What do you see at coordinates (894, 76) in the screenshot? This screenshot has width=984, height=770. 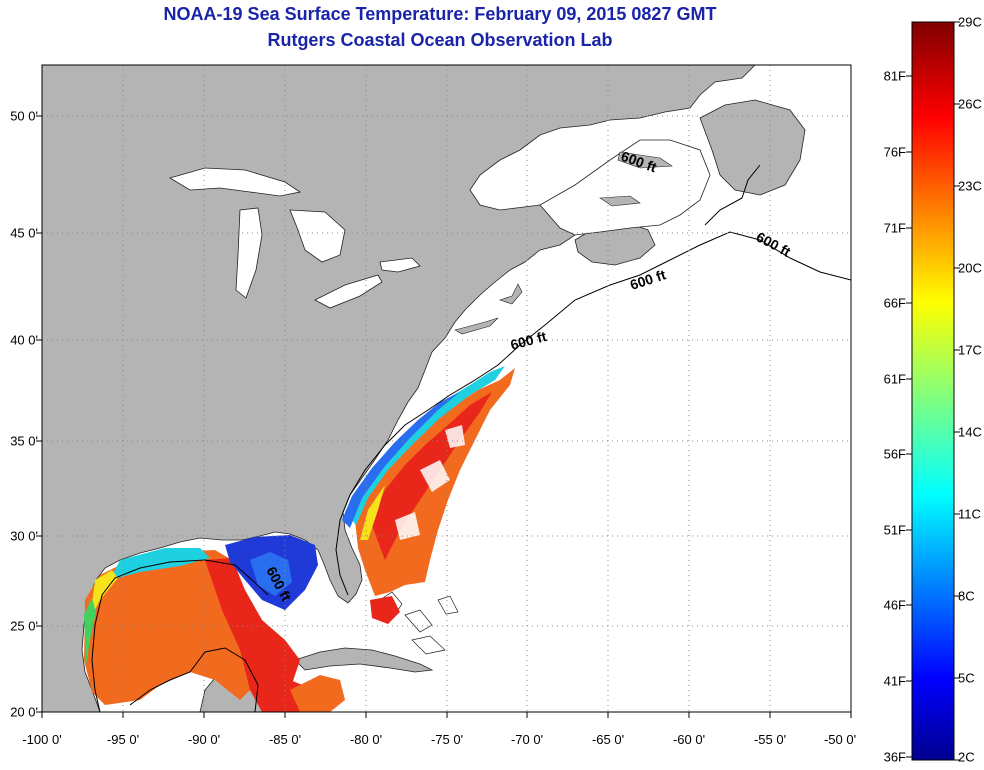 I see `colorbar-fahrenheit-label: 81F` at bounding box center [894, 76].